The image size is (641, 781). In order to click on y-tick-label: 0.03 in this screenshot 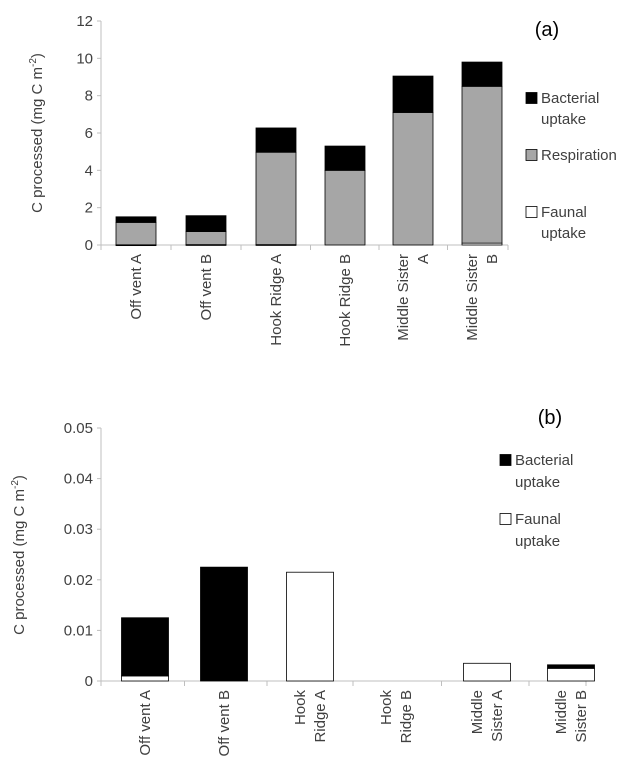, I will do `click(78, 529)`.